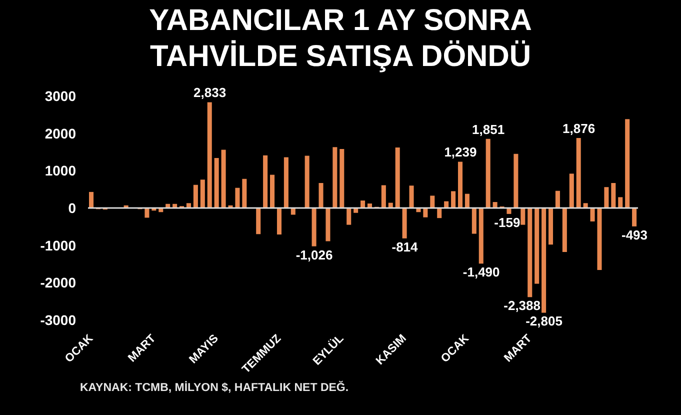 This screenshot has width=681, height=415. I want to click on data-label: -1,026, so click(314, 254).